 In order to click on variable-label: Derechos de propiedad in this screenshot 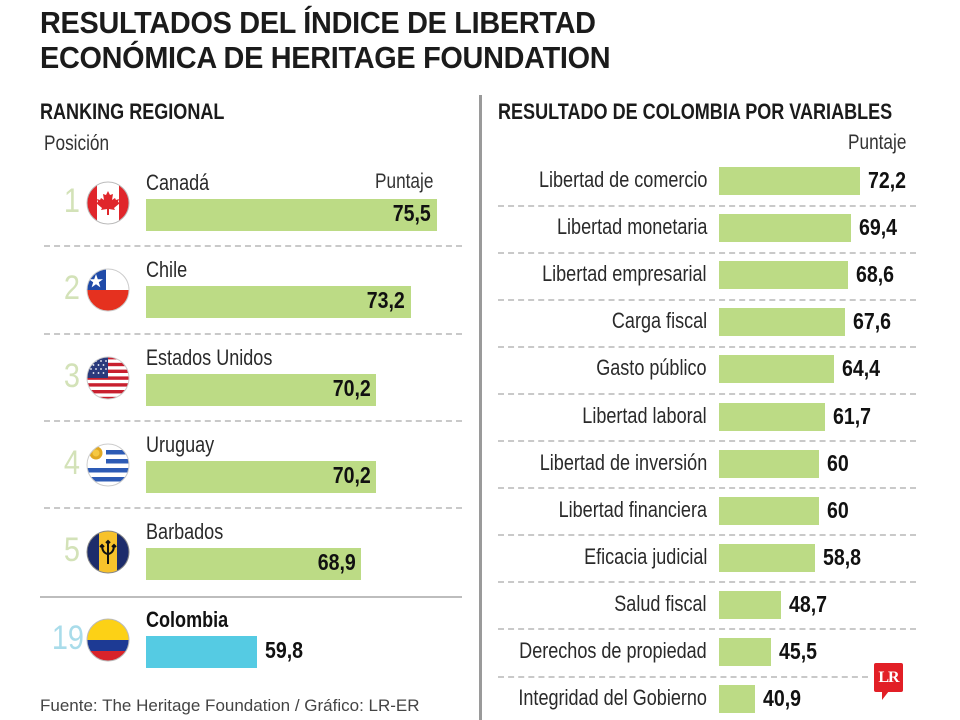, I will do `click(613, 650)`.